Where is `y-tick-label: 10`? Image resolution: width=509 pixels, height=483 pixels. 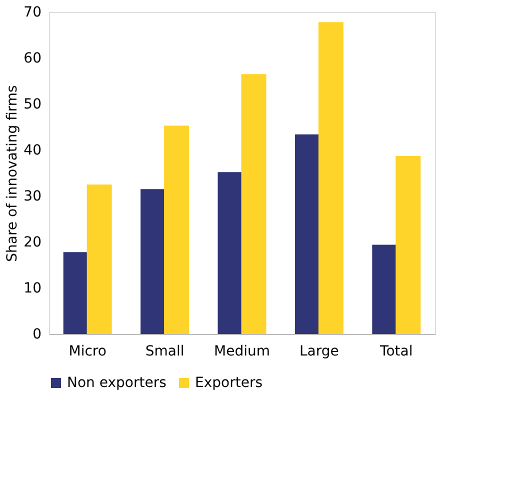 y-tick-label: 10 is located at coordinates (33, 288).